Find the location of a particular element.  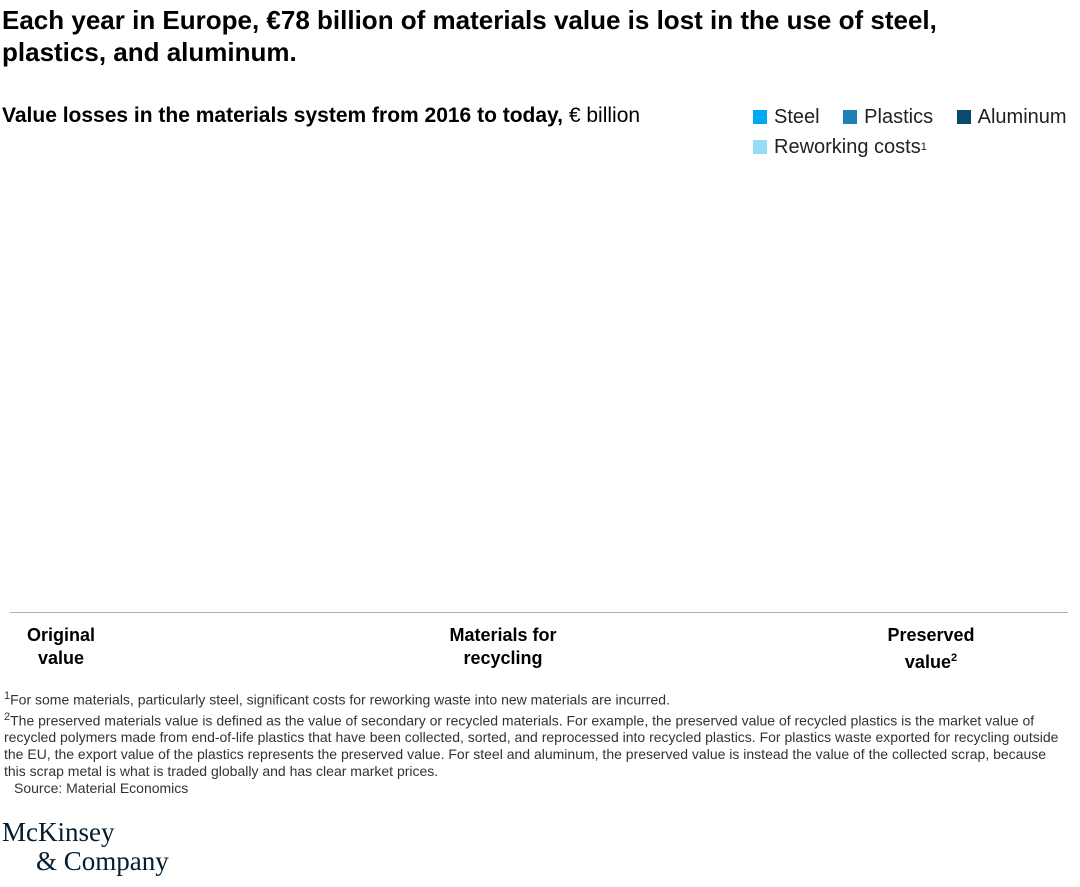

logo-line: & Company is located at coordinates (102, 861).